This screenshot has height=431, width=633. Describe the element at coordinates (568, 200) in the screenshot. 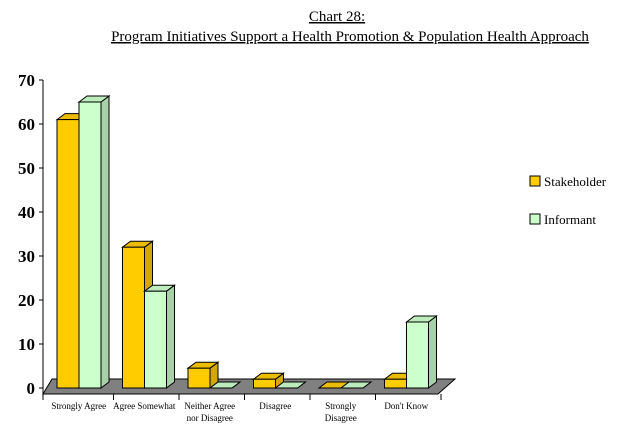

I see `legend: Stakeholder Informant` at that location.